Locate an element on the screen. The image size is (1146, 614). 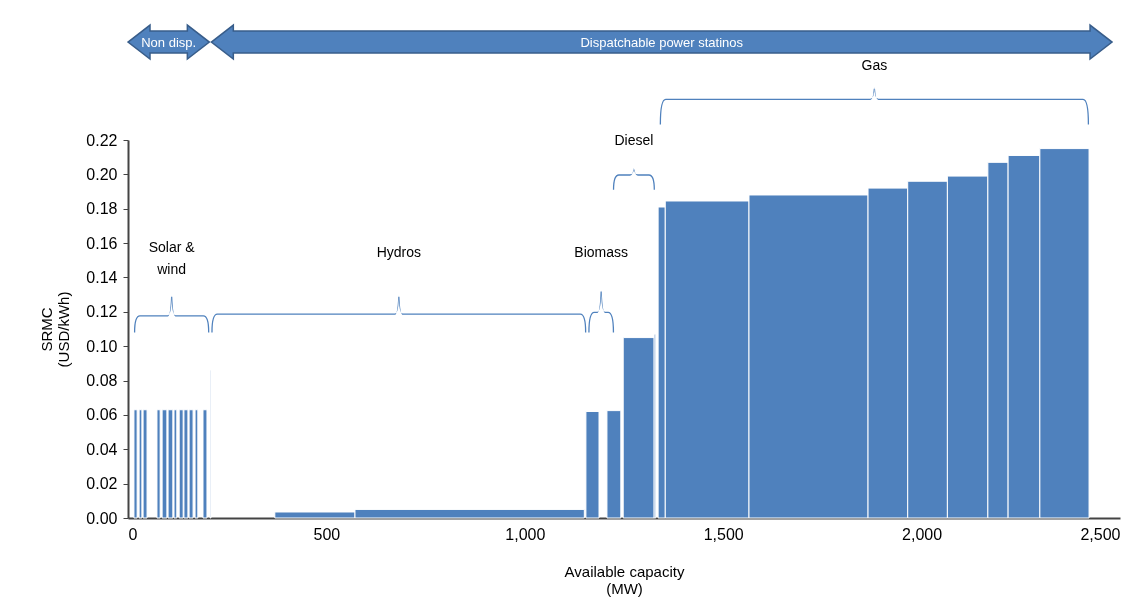
y-tick-label: 0.04 is located at coordinates (102, 449).